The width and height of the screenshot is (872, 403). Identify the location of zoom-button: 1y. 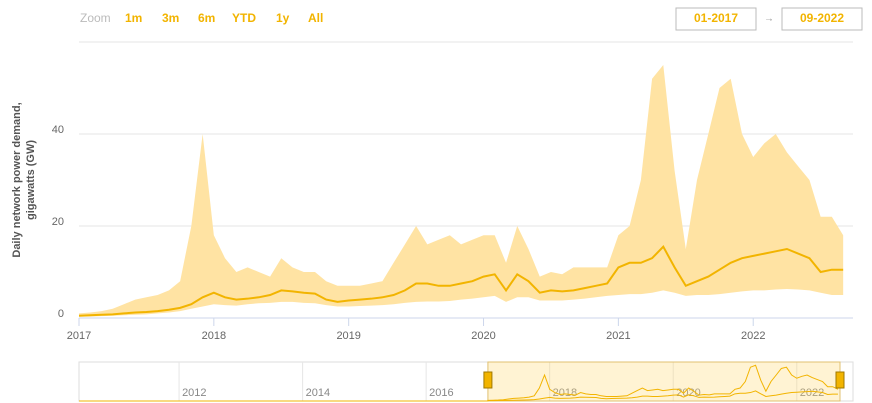
(283, 18).